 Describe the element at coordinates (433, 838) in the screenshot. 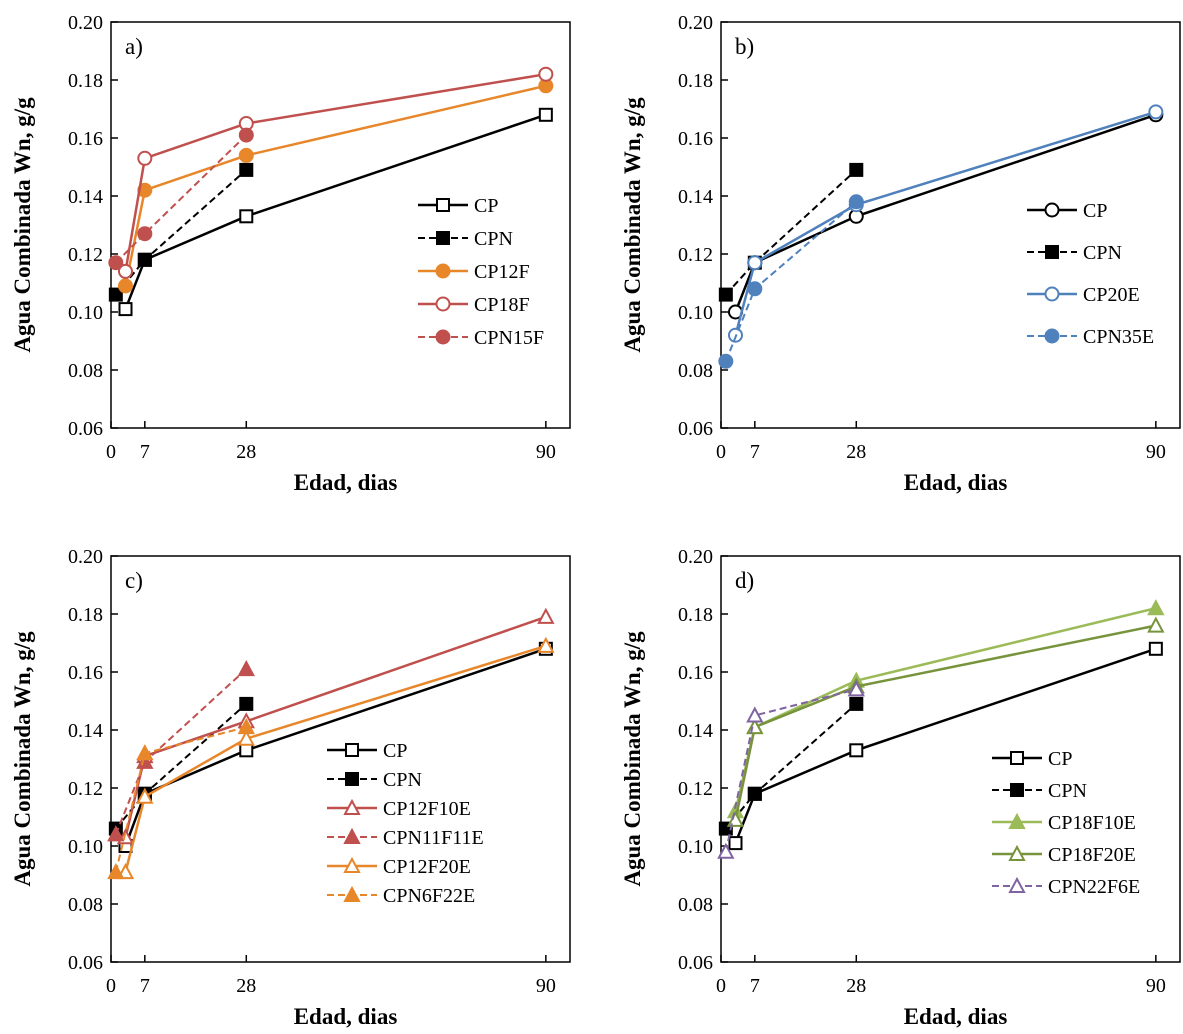

I see `legend-entry-label: CPN11F11E` at that location.